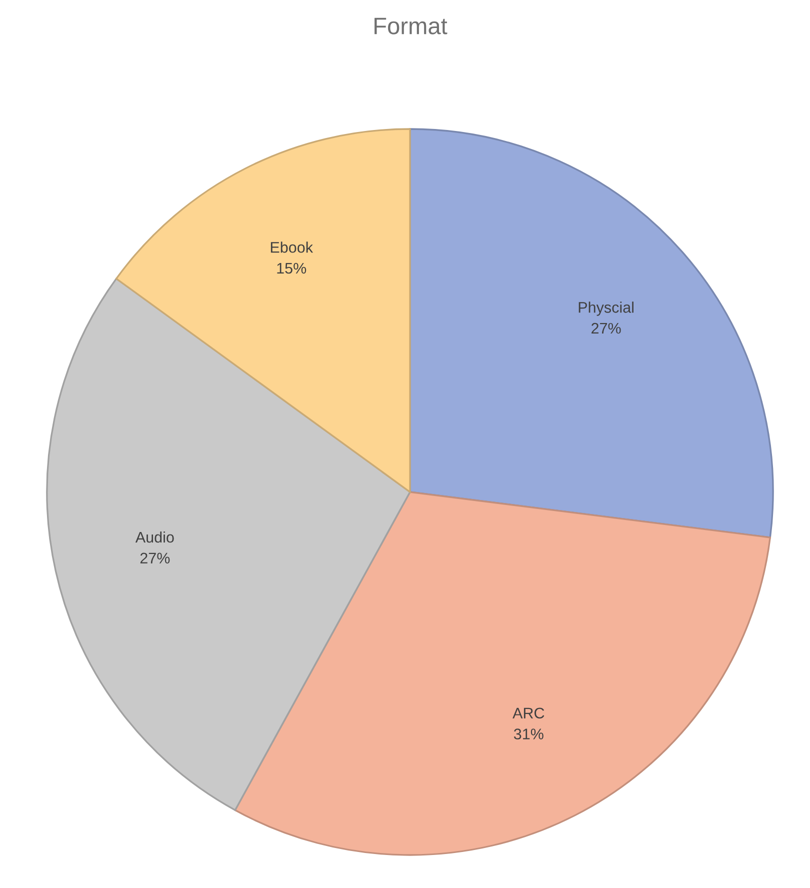  What do you see at coordinates (606, 309) in the screenshot?
I see `slice-label: Physcial` at bounding box center [606, 309].